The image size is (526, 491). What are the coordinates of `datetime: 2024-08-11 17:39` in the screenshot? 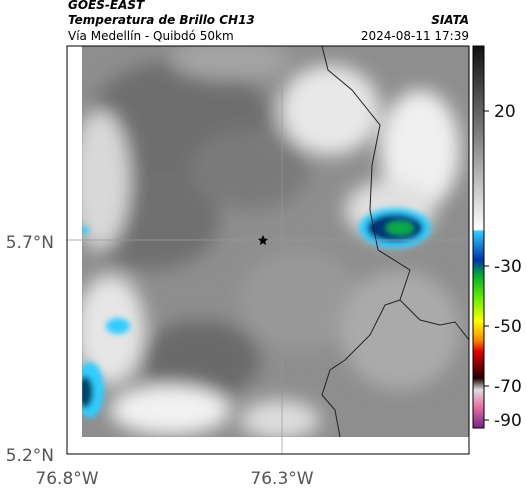 It's located at (415, 36).